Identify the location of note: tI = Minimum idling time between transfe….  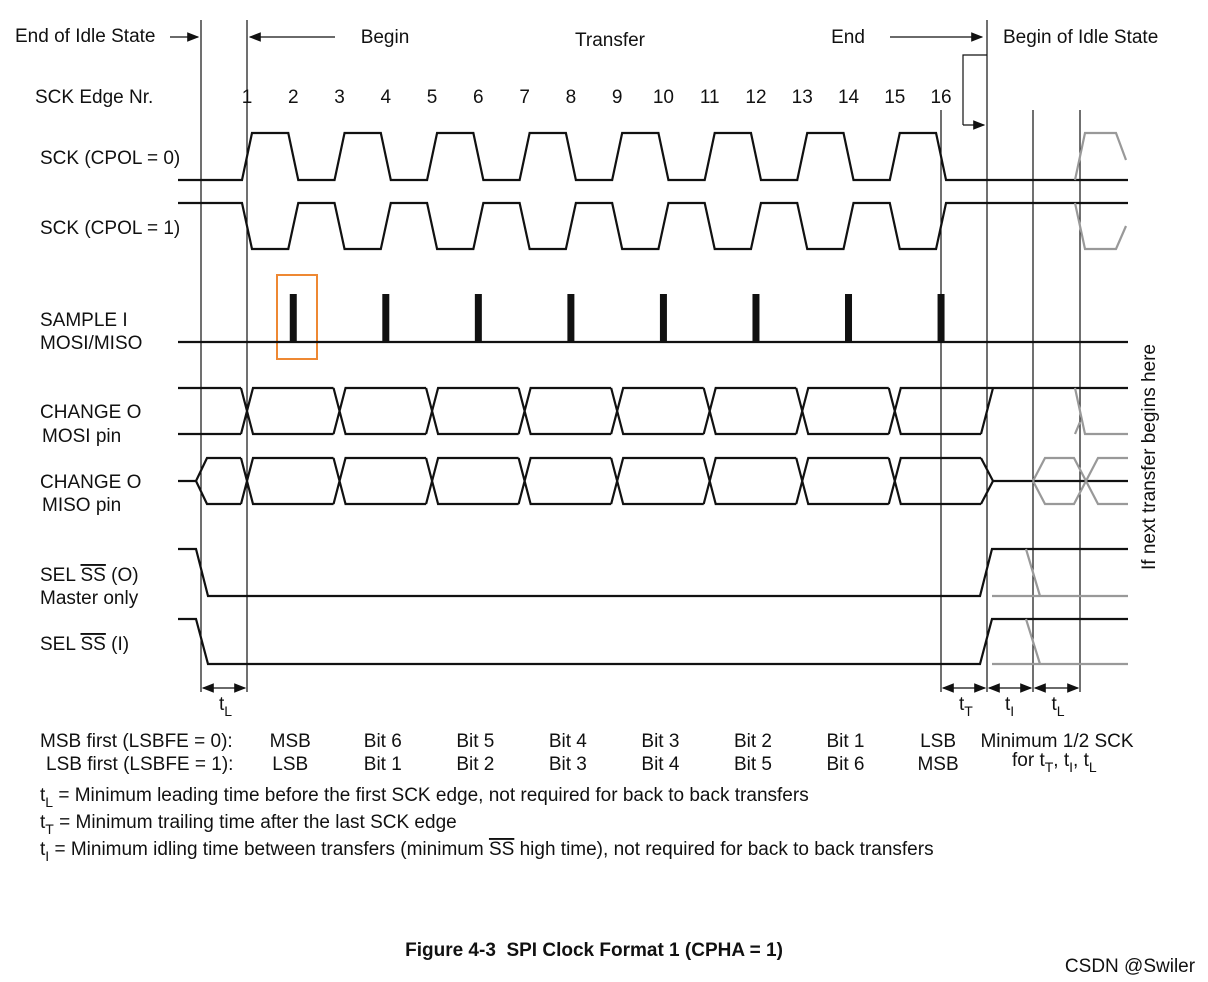
(487, 851).